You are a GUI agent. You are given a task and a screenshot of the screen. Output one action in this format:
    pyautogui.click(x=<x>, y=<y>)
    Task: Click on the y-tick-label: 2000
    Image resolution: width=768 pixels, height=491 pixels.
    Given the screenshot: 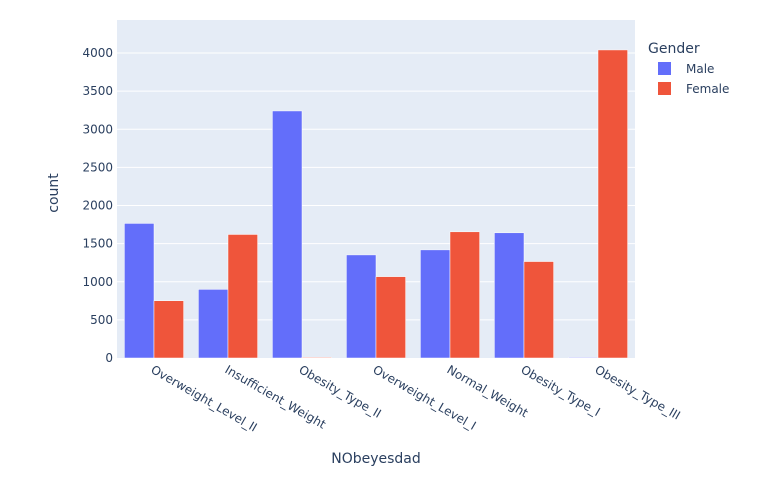 What is the action you would take?
    pyautogui.click(x=97, y=206)
    